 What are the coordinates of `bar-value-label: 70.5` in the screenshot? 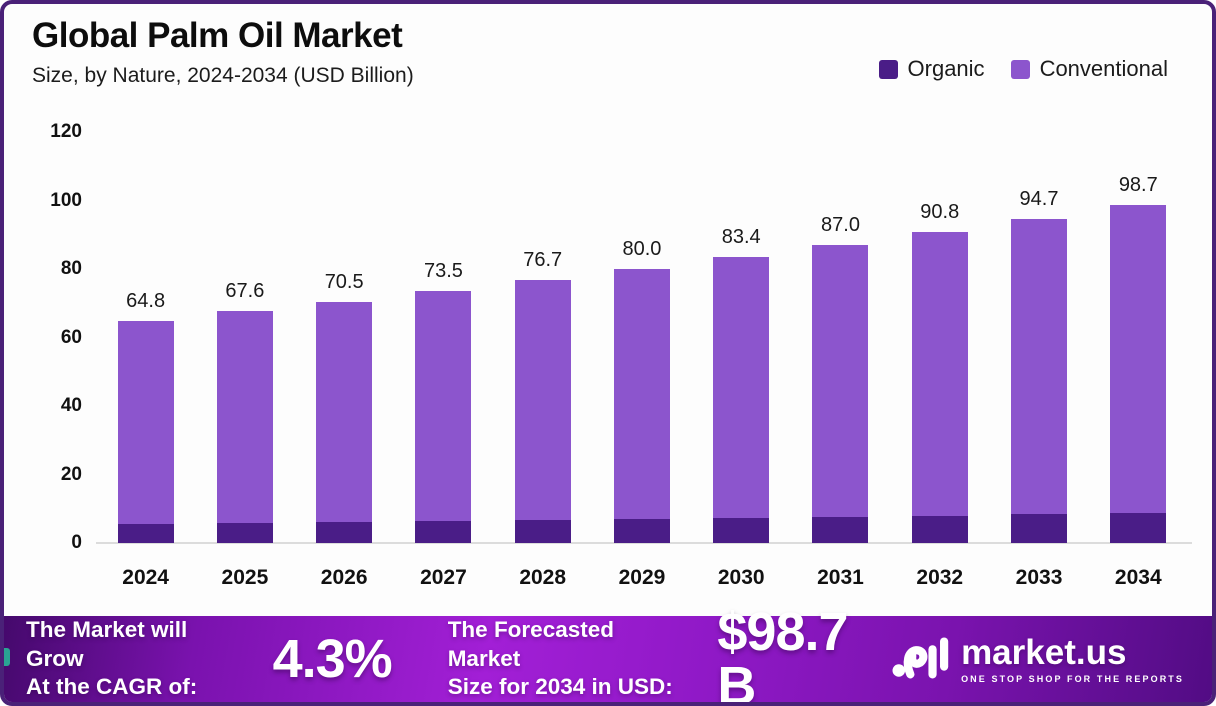 It's located at (344, 281).